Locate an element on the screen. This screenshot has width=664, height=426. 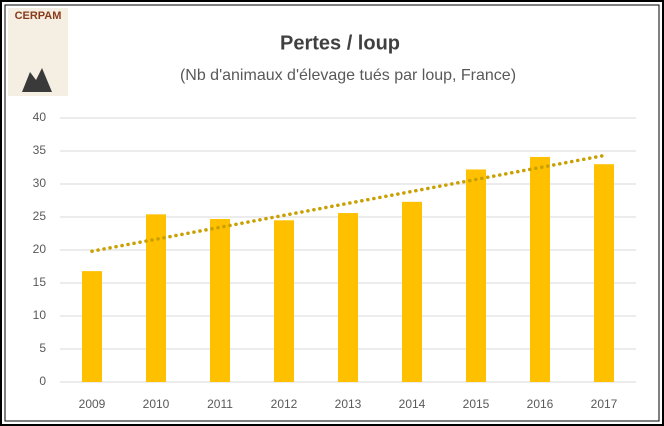
logo-icon is located at coordinates (37, 80).